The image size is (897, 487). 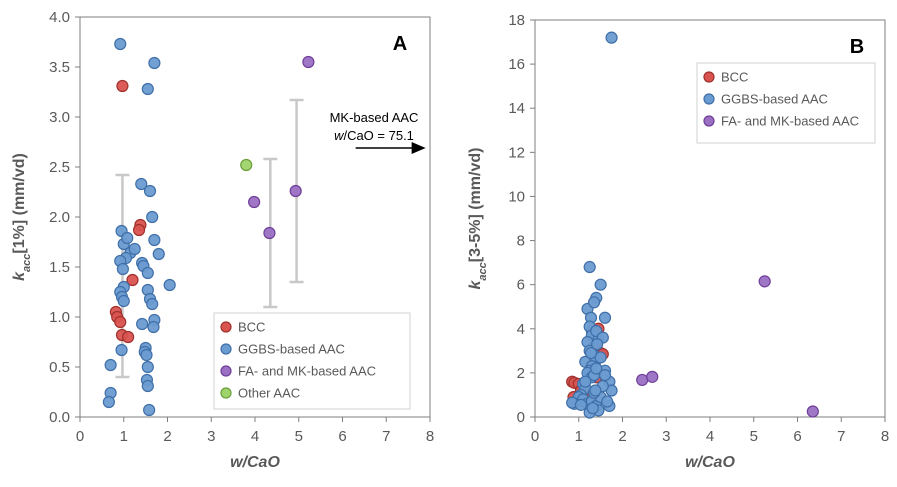 What do you see at coordinates (59, 267) in the screenshot?
I see `y-tick-label: 1.5` at bounding box center [59, 267].